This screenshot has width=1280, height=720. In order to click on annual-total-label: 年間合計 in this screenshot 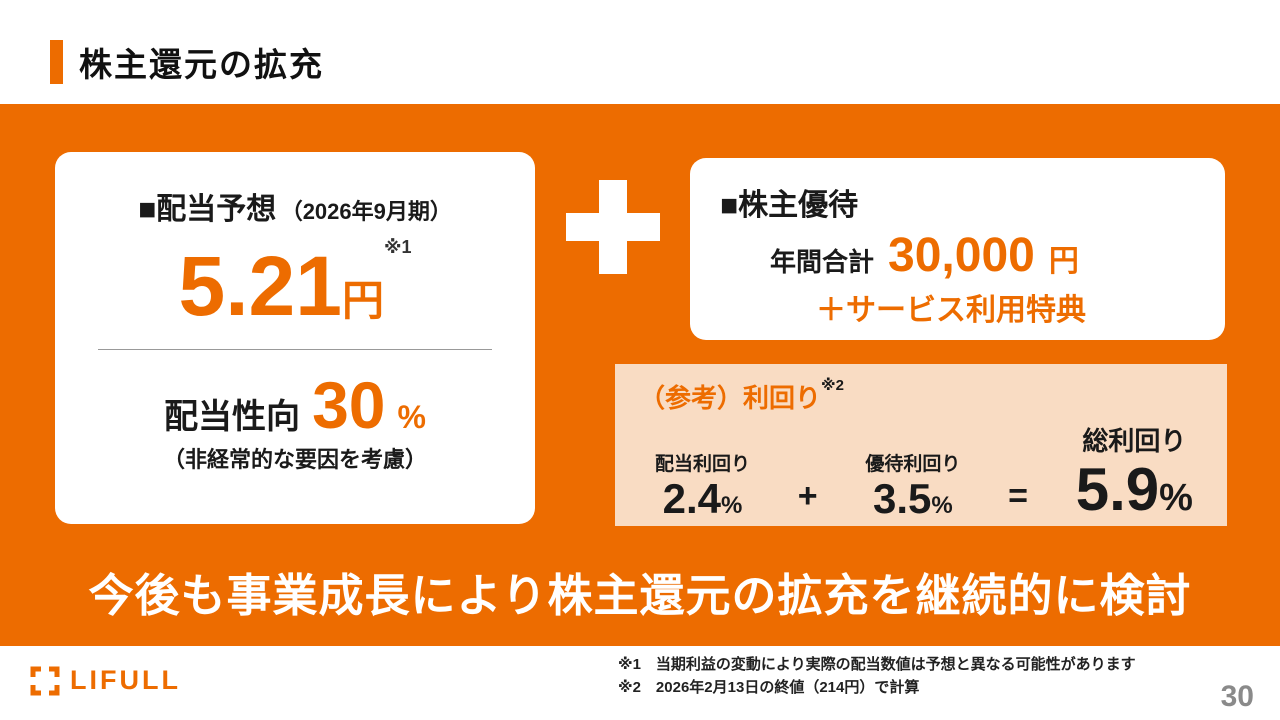, I will do `click(822, 262)`.